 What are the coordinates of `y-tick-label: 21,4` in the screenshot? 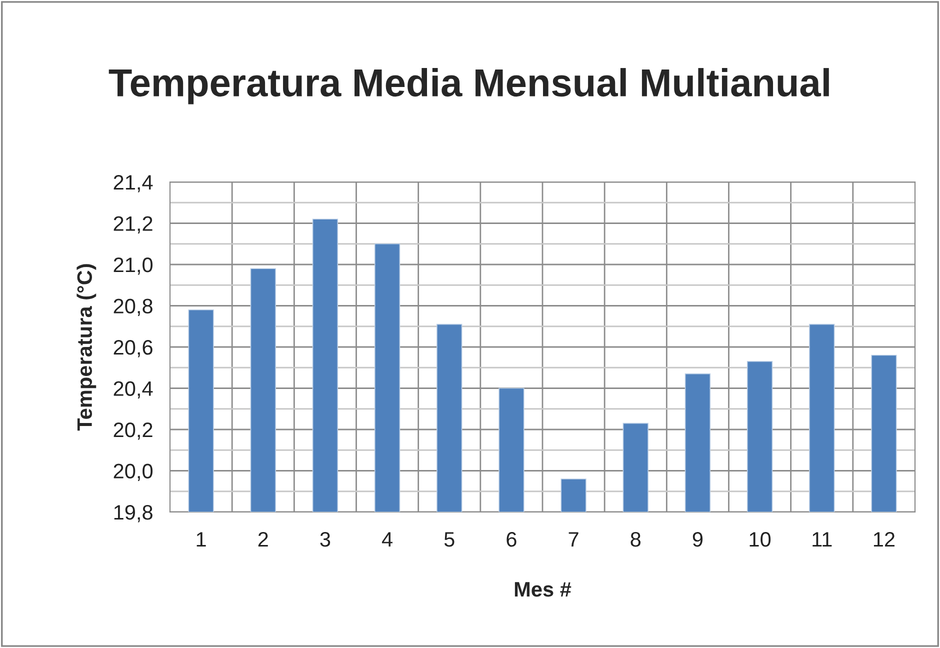 It's located at (133, 183).